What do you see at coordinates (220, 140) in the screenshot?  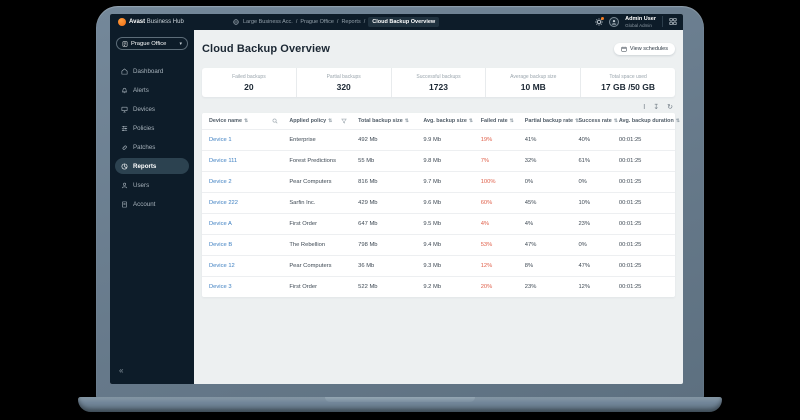 I see `device-name-link: Device 1` at bounding box center [220, 140].